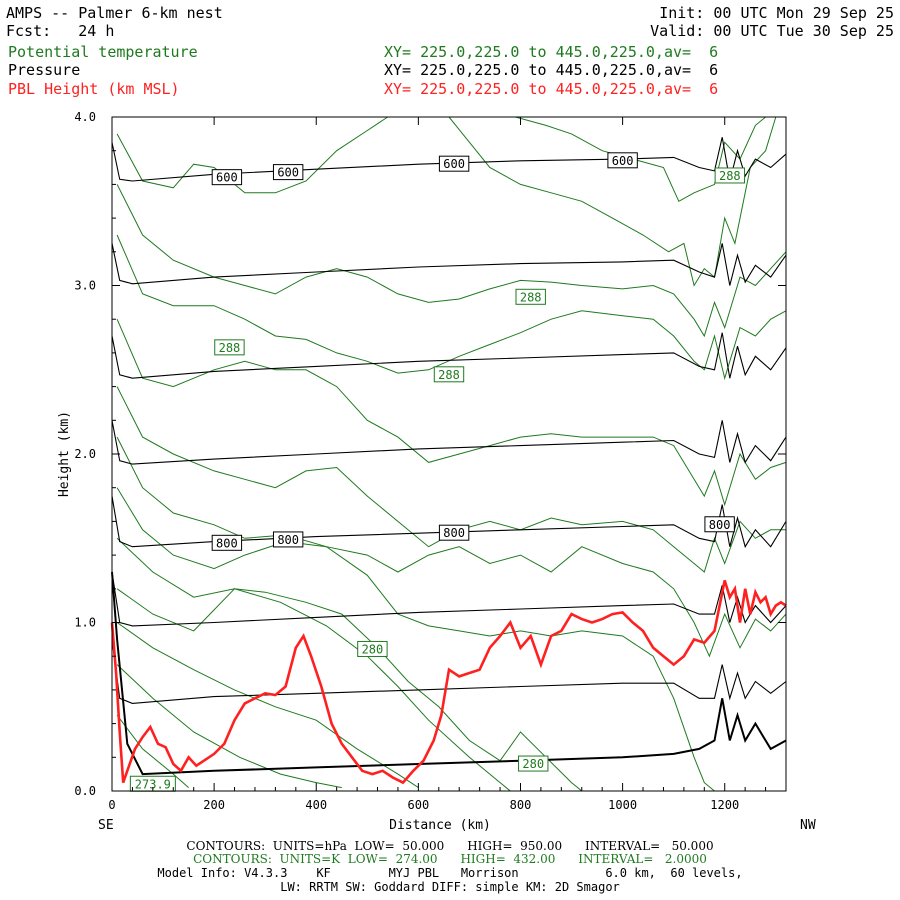  I want to click on field-xy-pbl: XY= 225.0,225.0 to 445.0,225.0,av= 6, so click(551, 89).